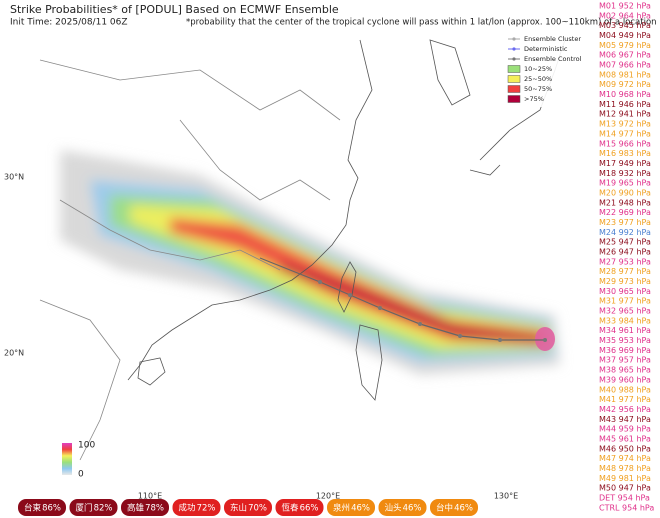 This screenshot has height=518, width=660. Describe the element at coordinates (328, 496) in the screenshot. I see `lon-label: 120°E` at that location.